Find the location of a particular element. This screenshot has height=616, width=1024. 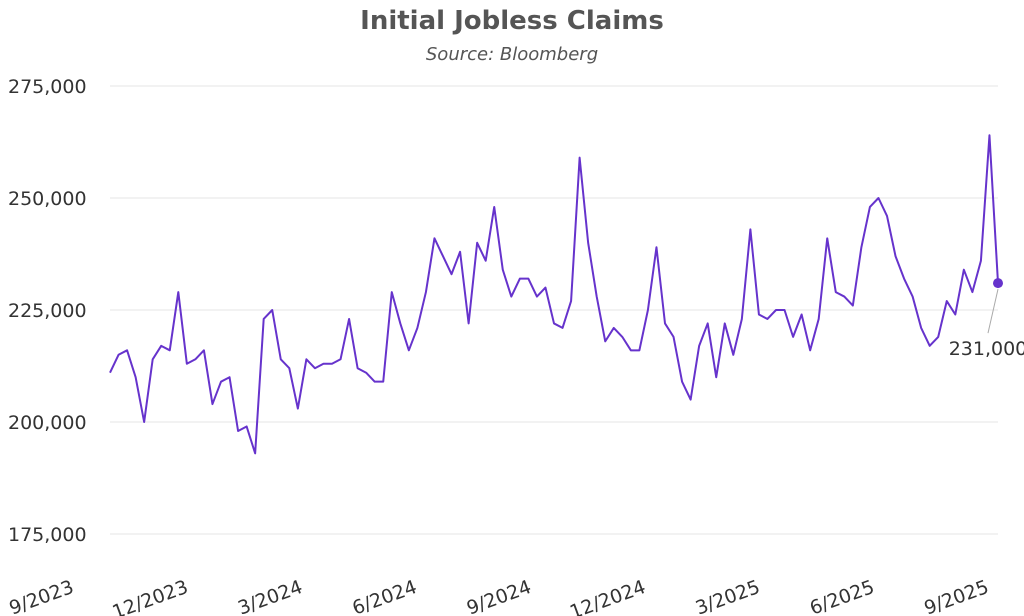

x-tick-label: 12/2023 is located at coordinates (150, 596).